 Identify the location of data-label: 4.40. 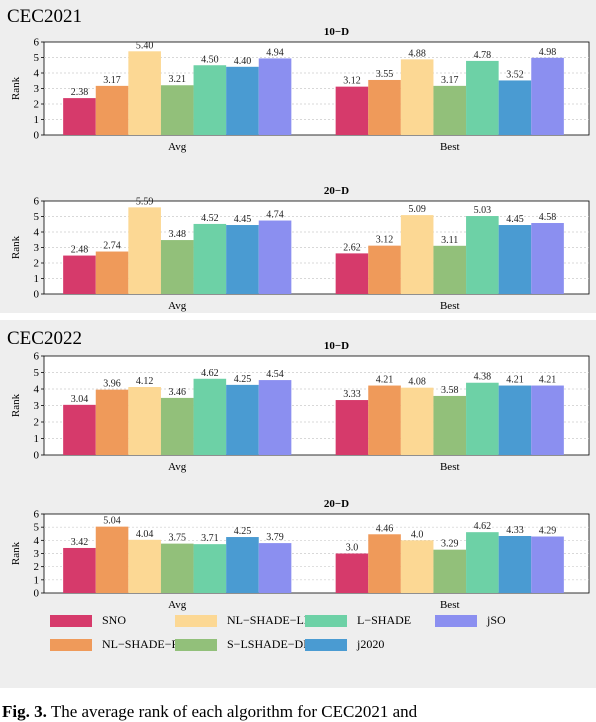
(243, 61).